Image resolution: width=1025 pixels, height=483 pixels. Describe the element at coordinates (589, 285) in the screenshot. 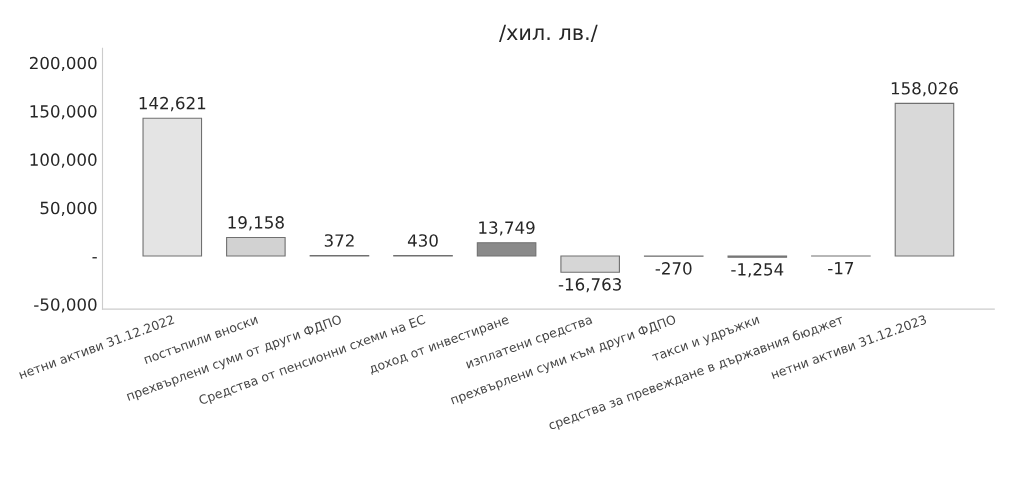

I see `data-label: -16,763` at that location.